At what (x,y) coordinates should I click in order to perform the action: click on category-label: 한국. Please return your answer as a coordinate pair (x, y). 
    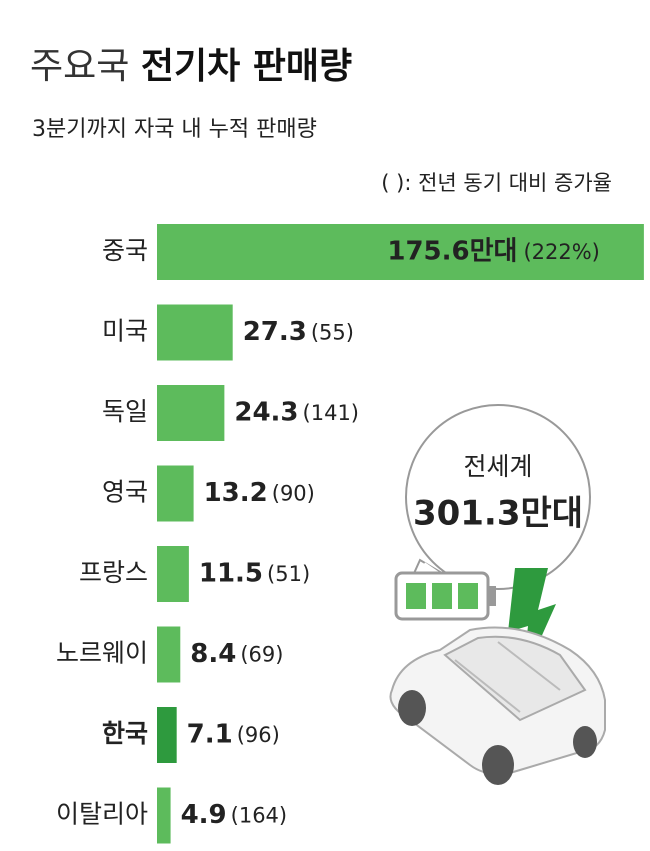
    Looking at the image, I should click on (125, 733).